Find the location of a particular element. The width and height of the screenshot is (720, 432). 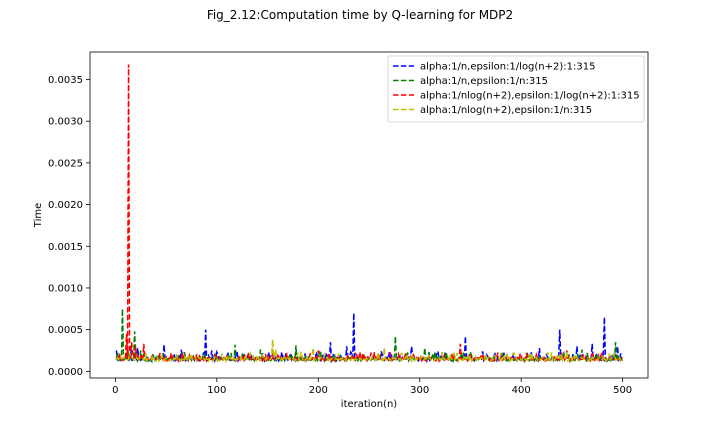

y-tick-label: 0.0005 is located at coordinates (65, 330).